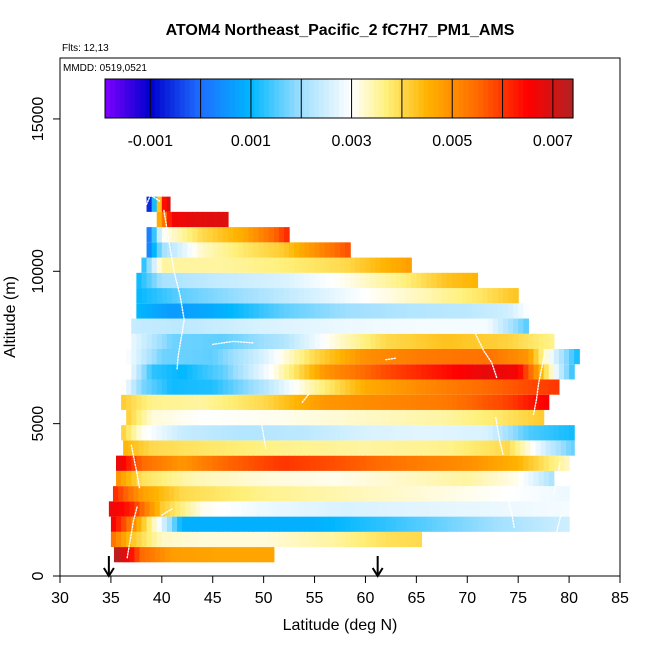 The image size is (650, 650). Describe the element at coordinates (132, 532) in the screenshot. I see `flight-track` at that location.